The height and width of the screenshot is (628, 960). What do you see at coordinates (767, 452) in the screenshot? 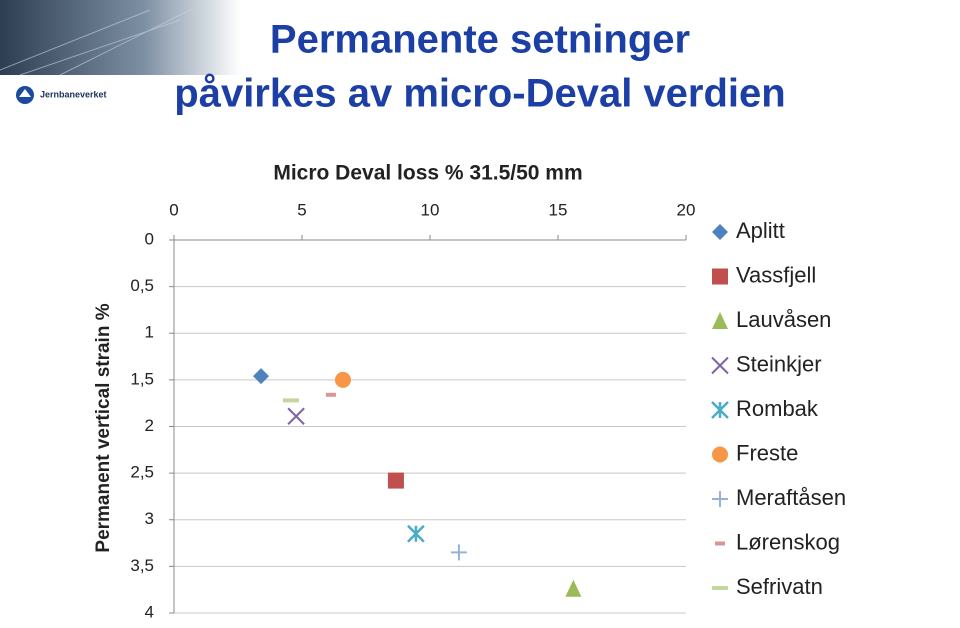
I see `legend-label: Freste` at bounding box center [767, 452].